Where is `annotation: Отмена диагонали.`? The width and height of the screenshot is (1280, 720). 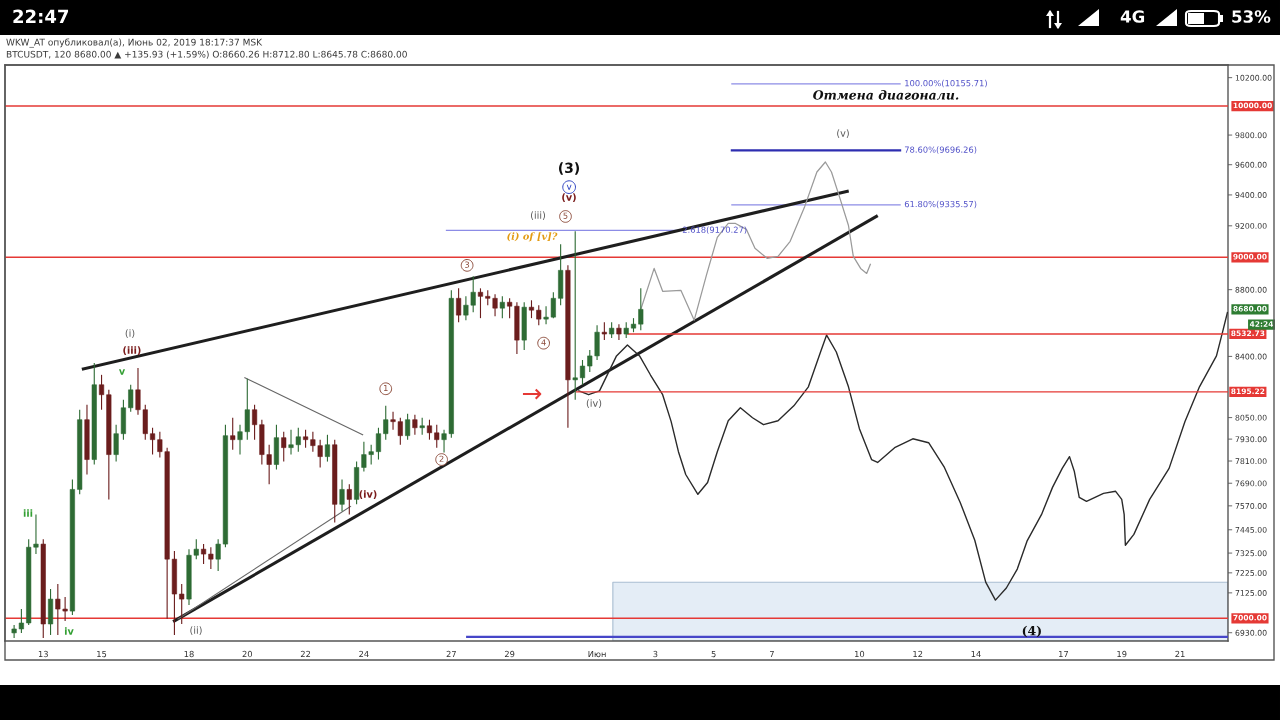
annotation: Отмена диагонали. is located at coordinates (886, 94).